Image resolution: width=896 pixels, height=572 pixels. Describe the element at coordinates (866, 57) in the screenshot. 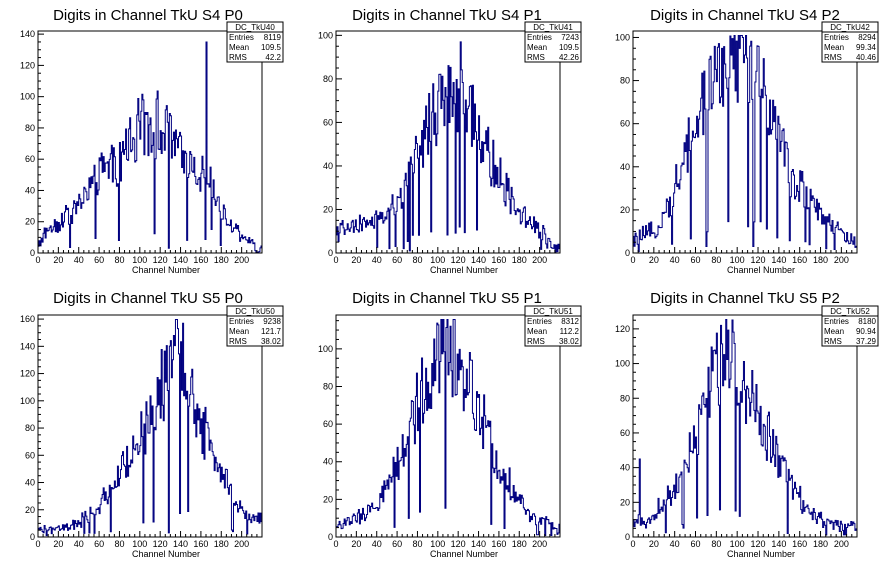

I see `stats-value-rms: 40.46` at that location.